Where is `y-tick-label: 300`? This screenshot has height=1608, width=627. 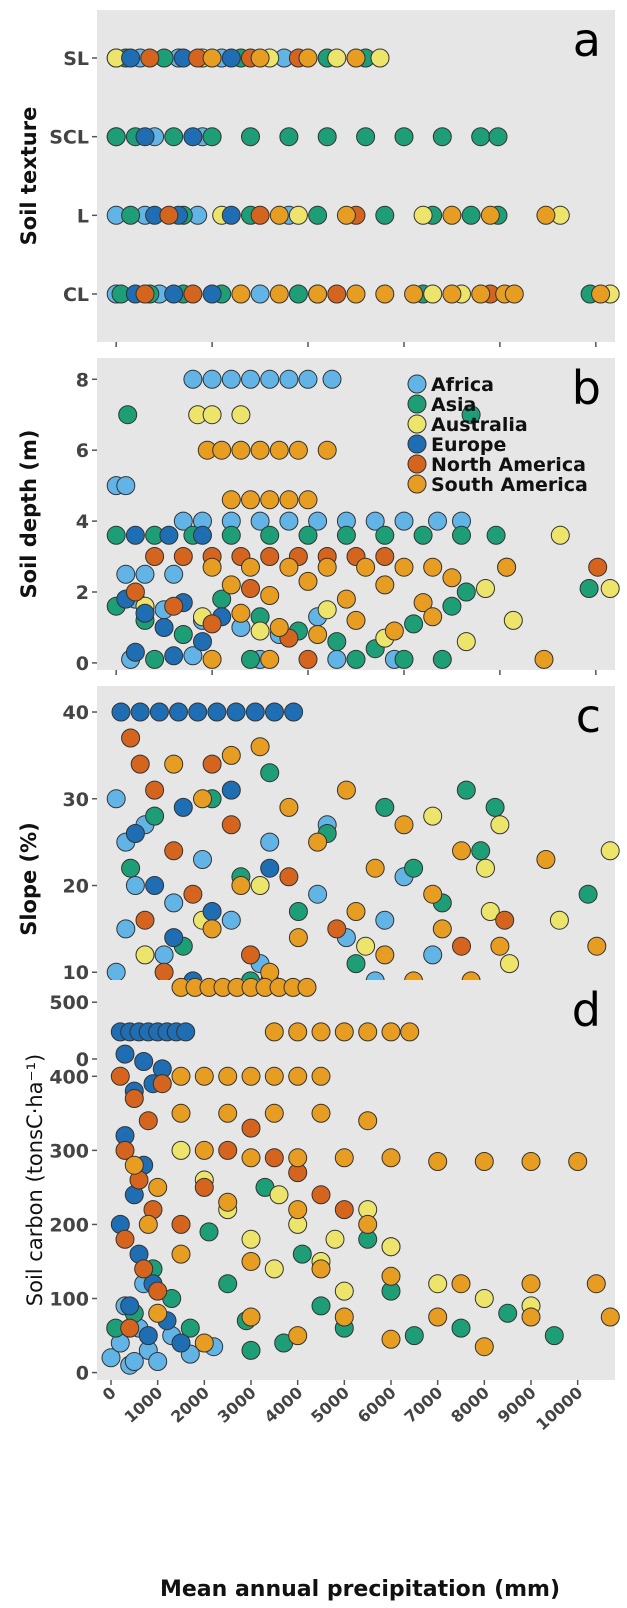
y-tick-label: 300 is located at coordinates (69, 1151).